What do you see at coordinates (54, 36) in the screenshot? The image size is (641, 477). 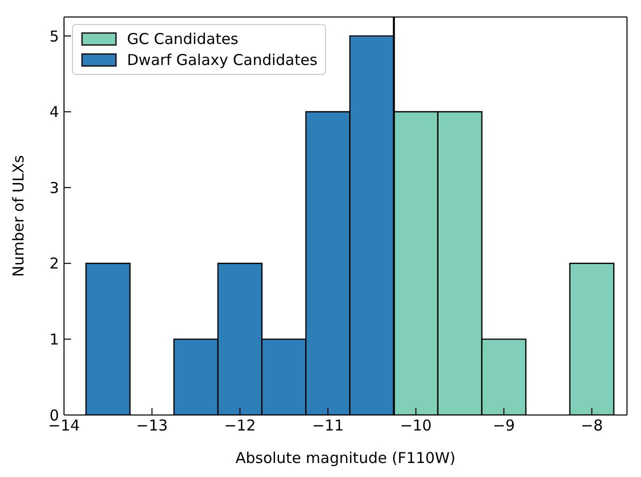 I see `y-tick-label: 5` at bounding box center [54, 36].